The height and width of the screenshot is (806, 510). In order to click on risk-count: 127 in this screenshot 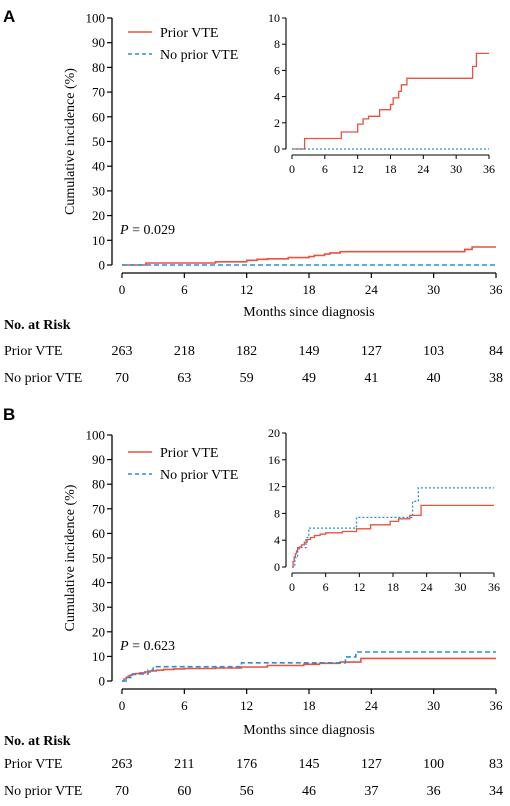, I will do `click(371, 764)`.